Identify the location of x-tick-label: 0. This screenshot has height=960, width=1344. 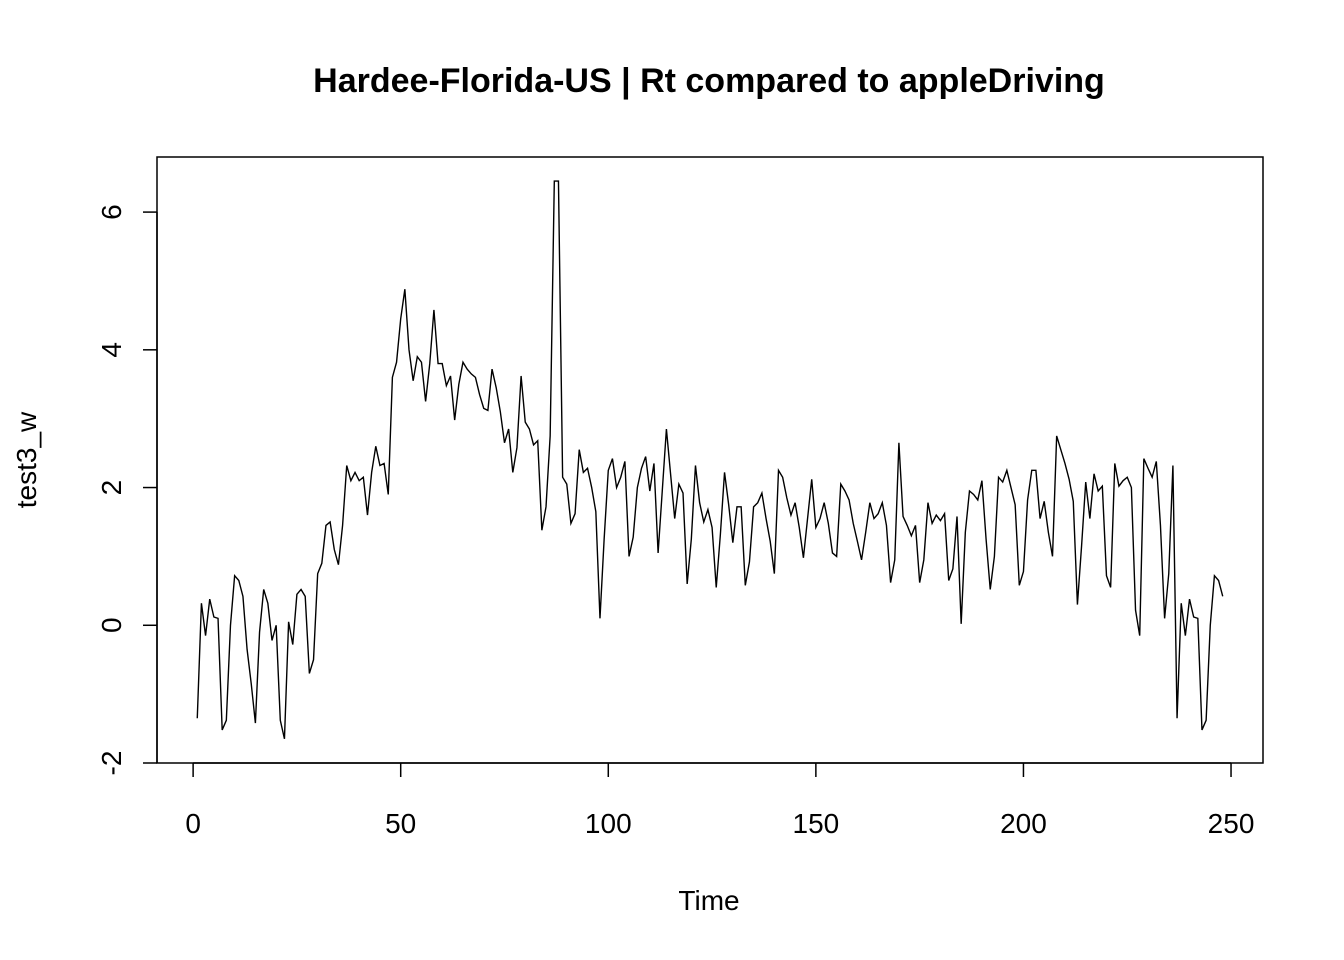
(193, 823).